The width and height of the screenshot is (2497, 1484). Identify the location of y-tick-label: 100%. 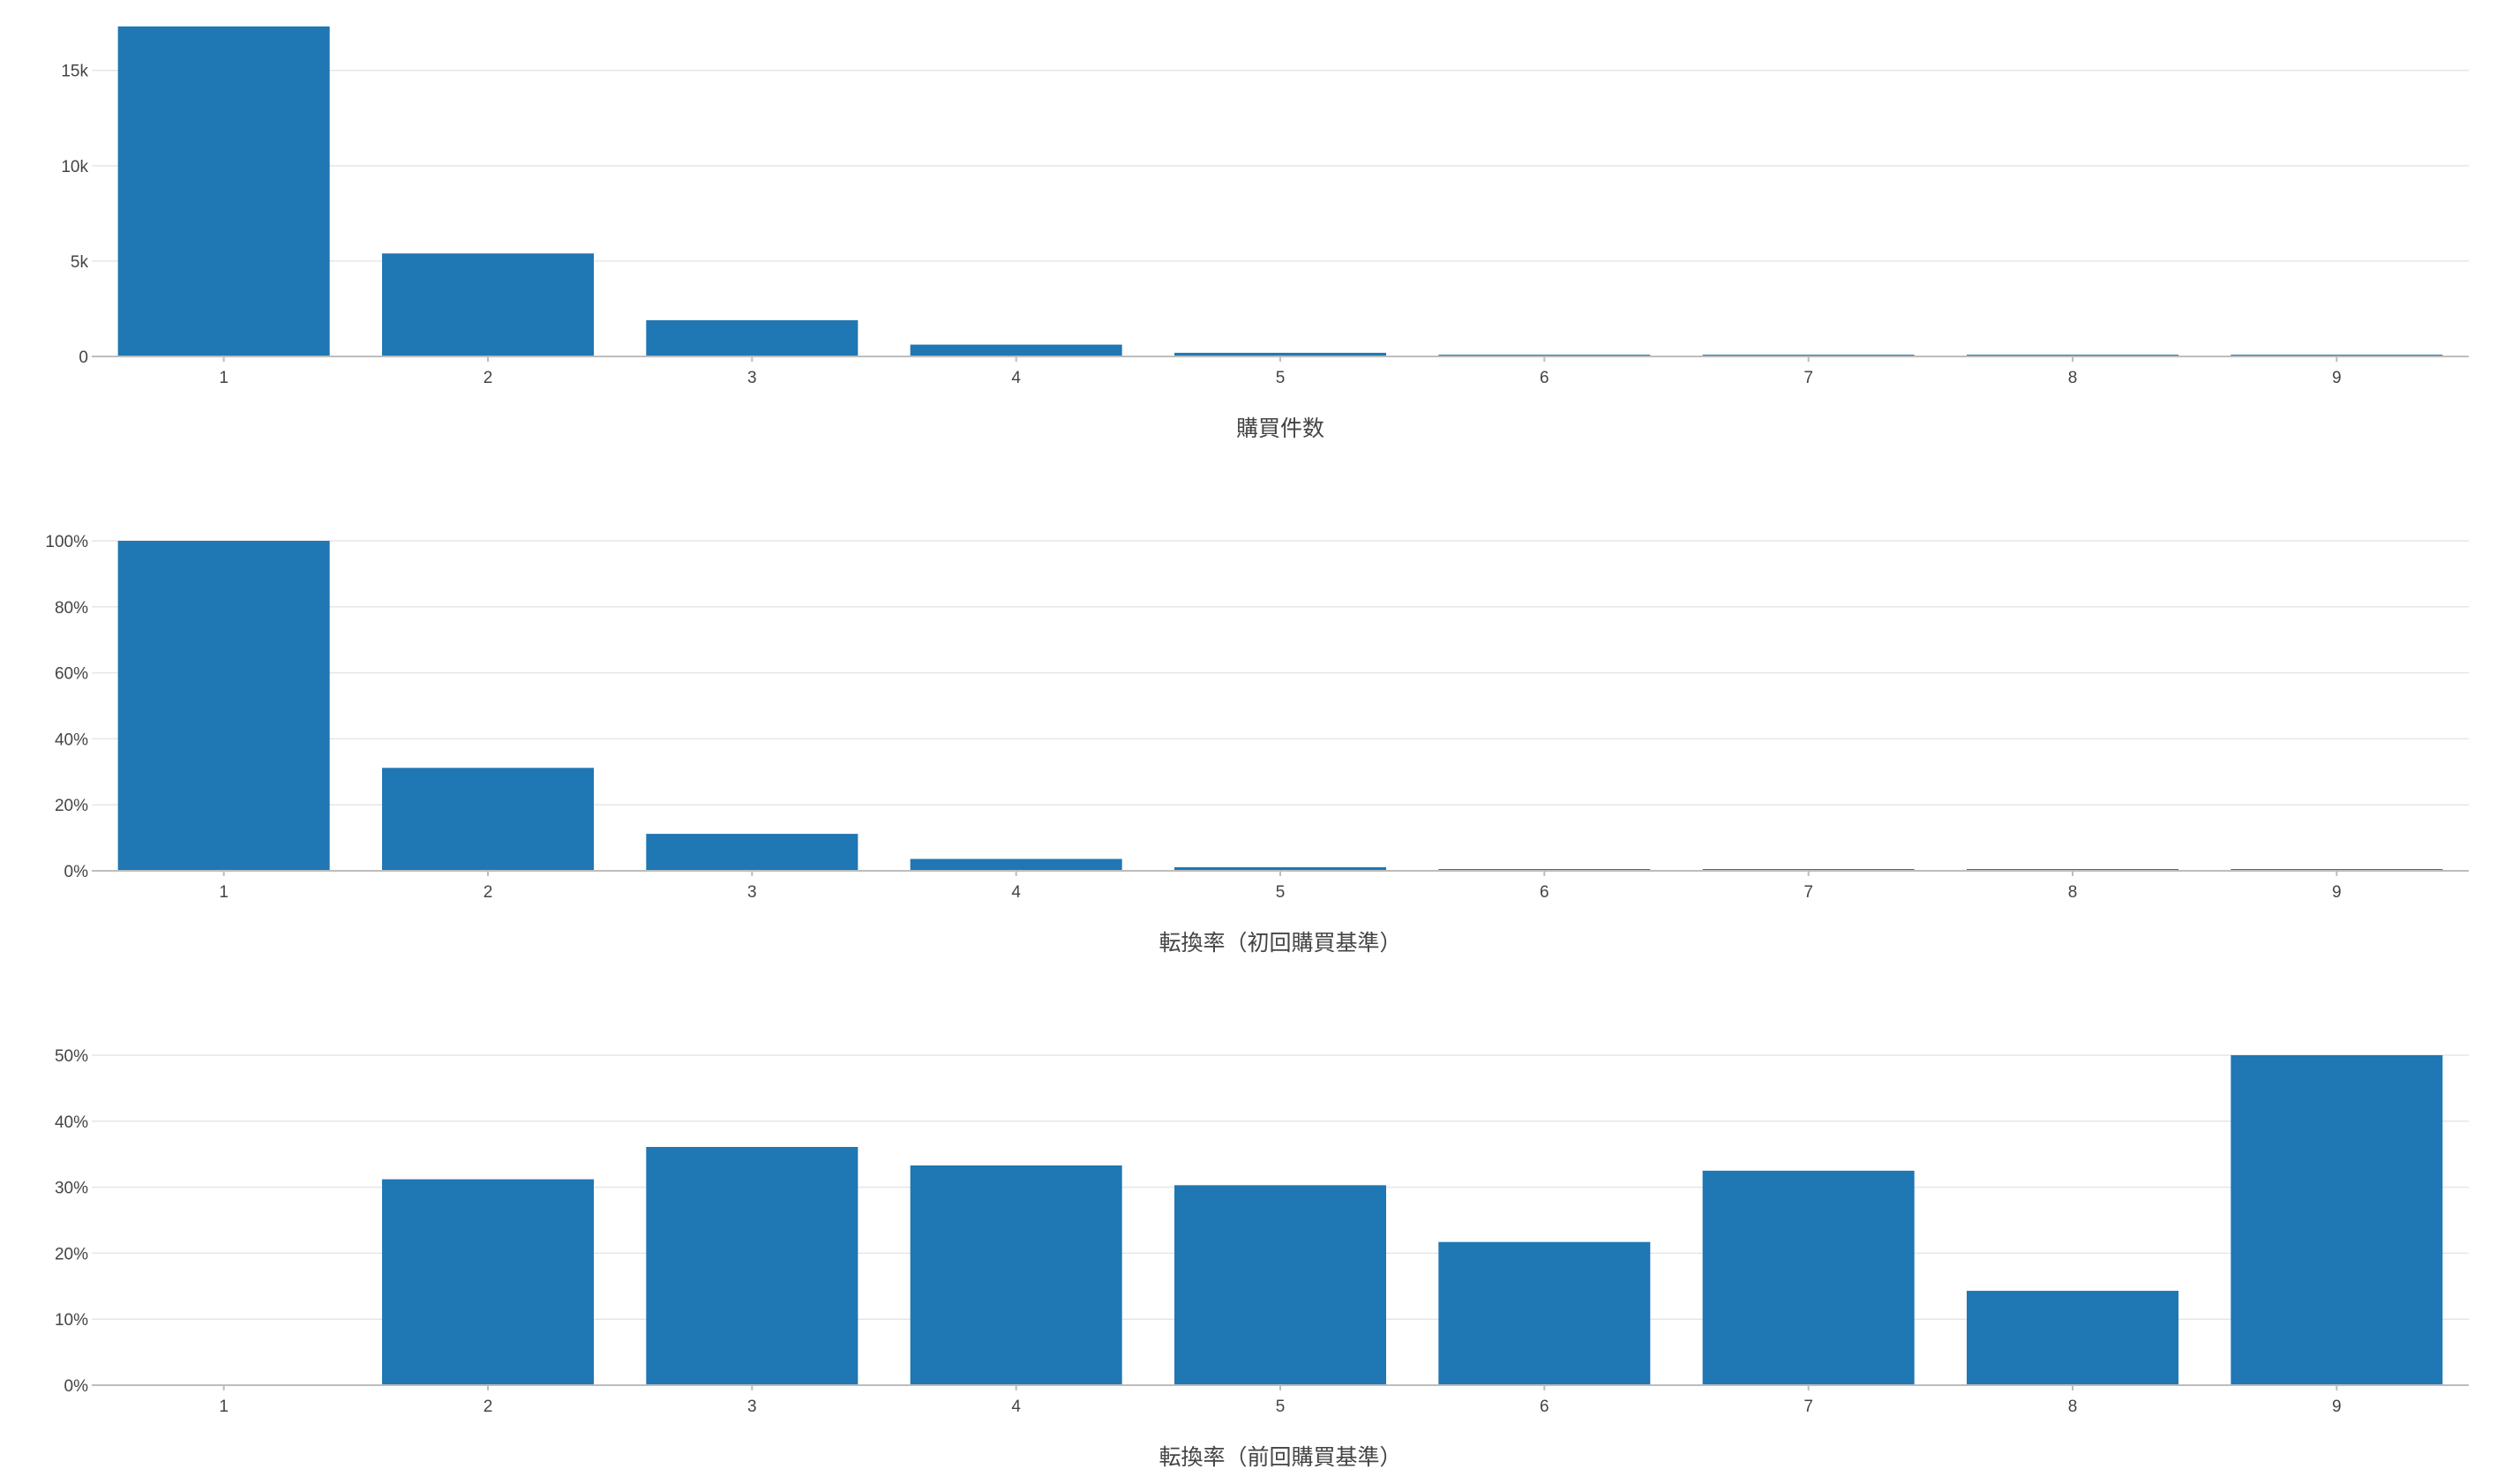
(66, 542).